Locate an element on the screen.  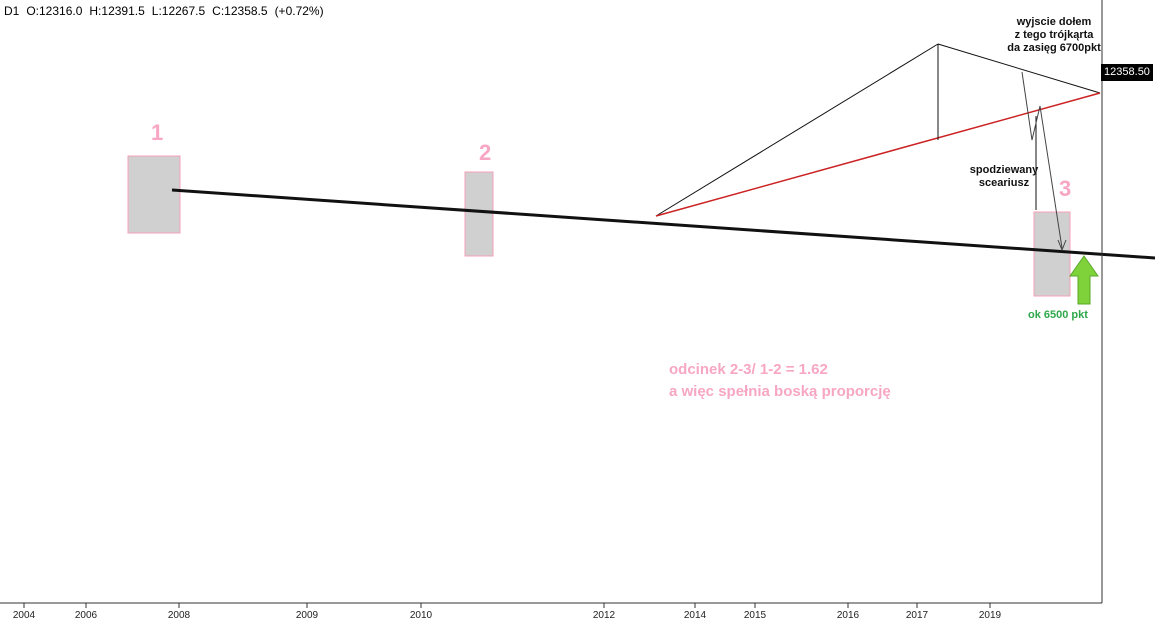
x-tick-label: 2008 is located at coordinates (179, 615).